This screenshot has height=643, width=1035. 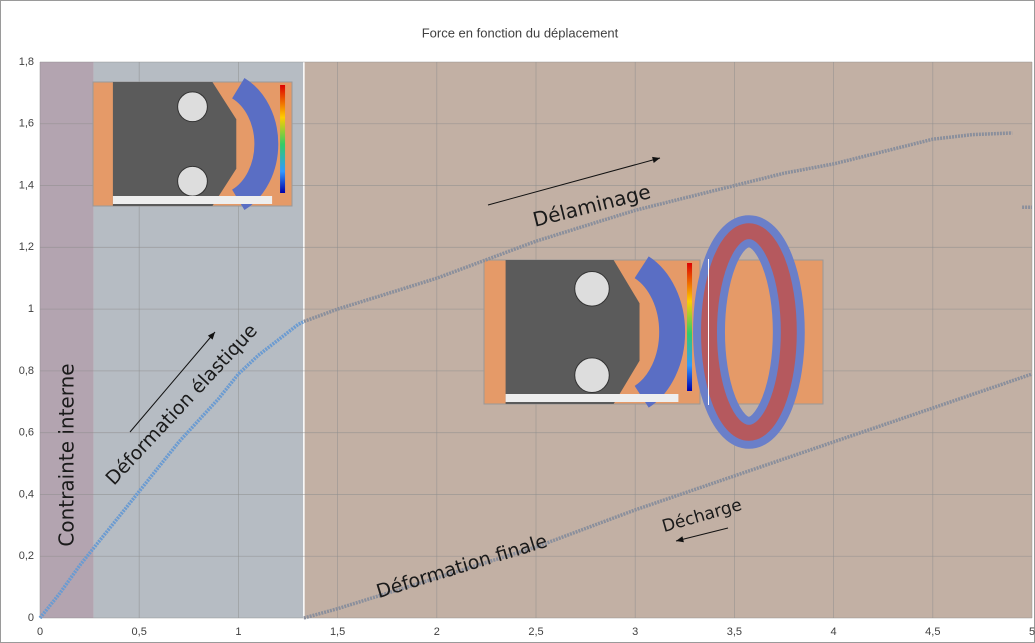 I want to click on y-tick-label: 1,4, so click(x=26, y=185).